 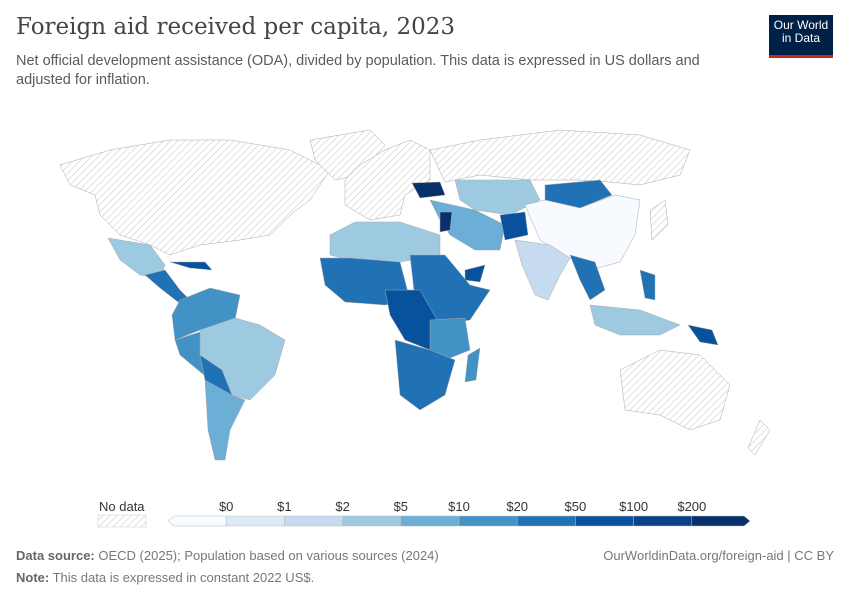 What do you see at coordinates (635, 320) in the screenshot?
I see `region-indonesia` at bounding box center [635, 320].